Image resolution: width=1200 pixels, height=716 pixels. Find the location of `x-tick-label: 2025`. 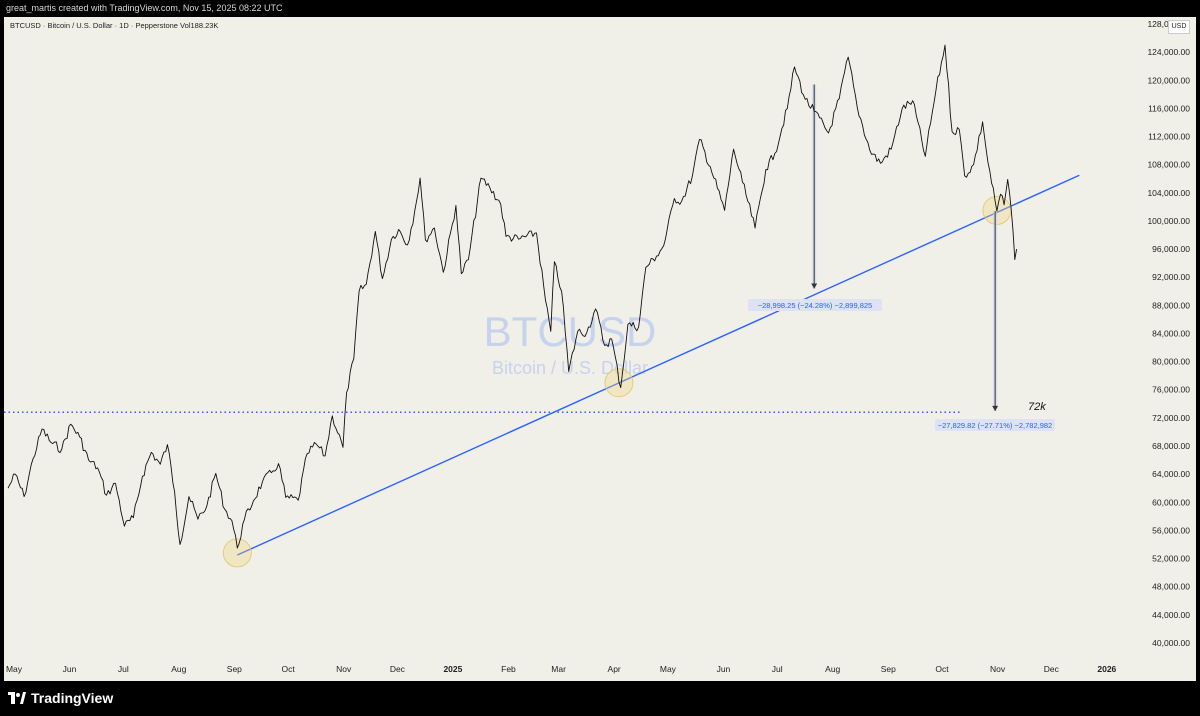

x-tick-label: 2025 is located at coordinates (452, 669).